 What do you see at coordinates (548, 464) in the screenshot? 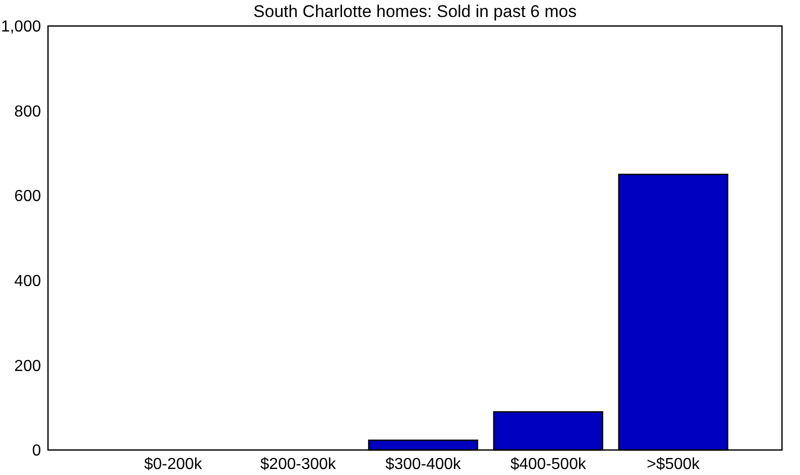
I see `x-tick-label: $400-500k` at bounding box center [548, 464].